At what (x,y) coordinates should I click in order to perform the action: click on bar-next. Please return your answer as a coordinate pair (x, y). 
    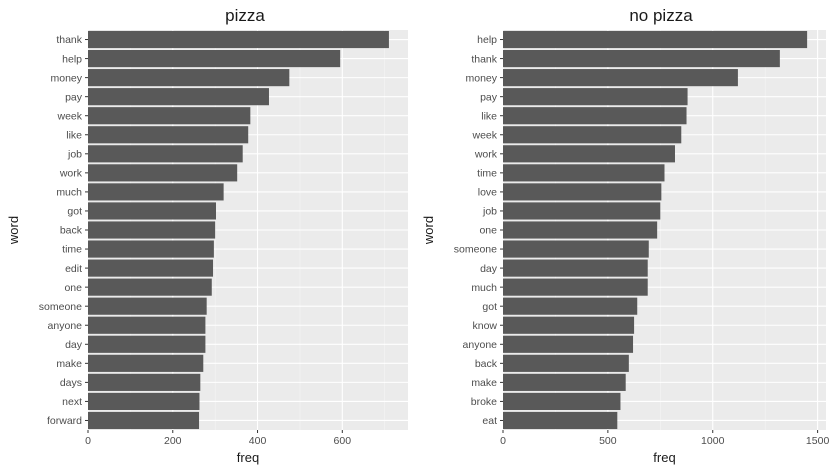
    Looking at the image, I should click on (144, 401).